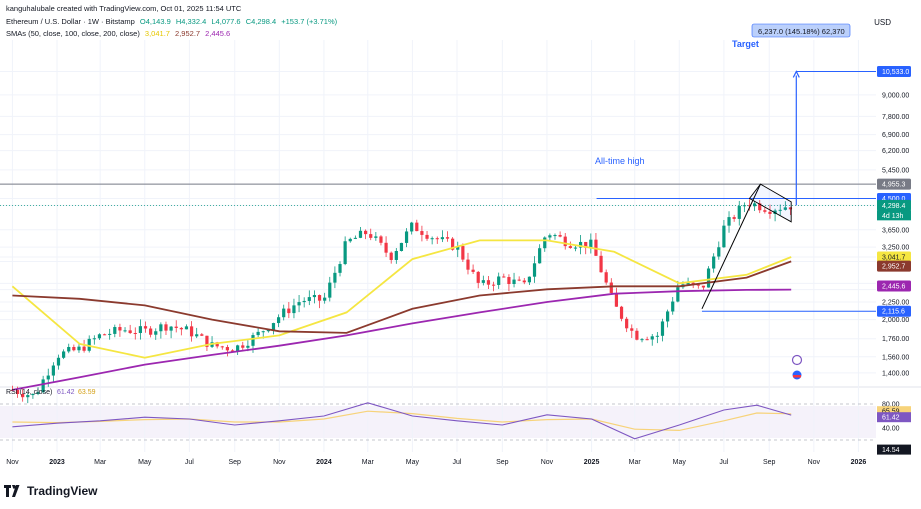 The image size is (921, 509). What do you see at coordinates (70, 21) in the screenshot?
I see `symbol-name: Ethereum / U.S. Dollar · 1W · Bitstamp` at bounding box center [70, 21].